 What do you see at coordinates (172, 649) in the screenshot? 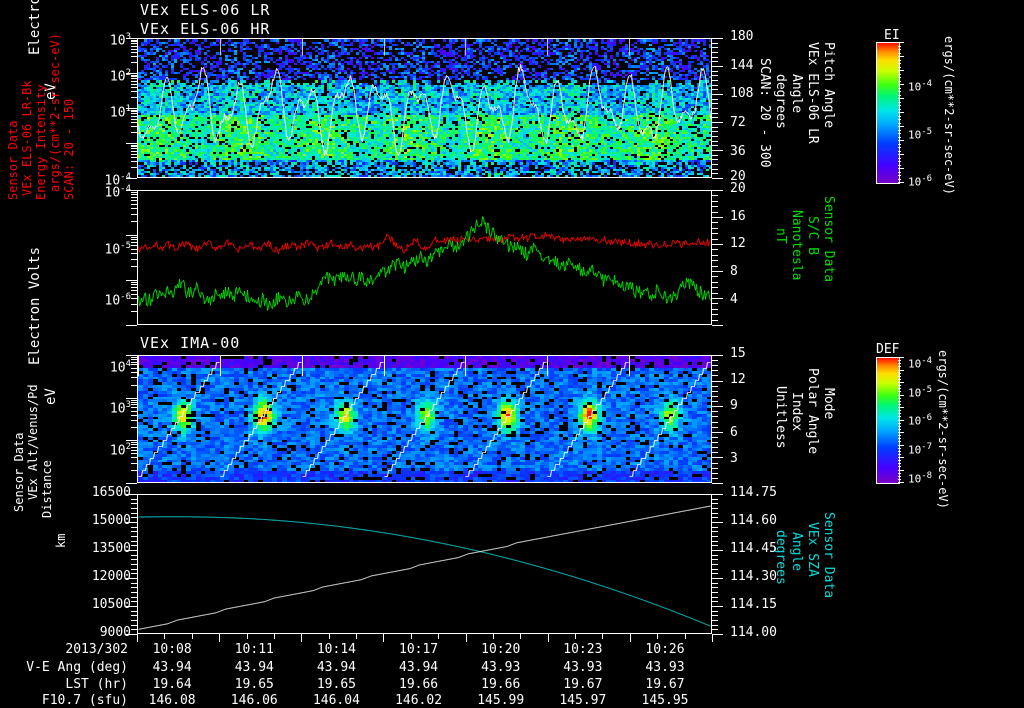
I see `footer-time: 10:08` at bounding box center [172, 649].